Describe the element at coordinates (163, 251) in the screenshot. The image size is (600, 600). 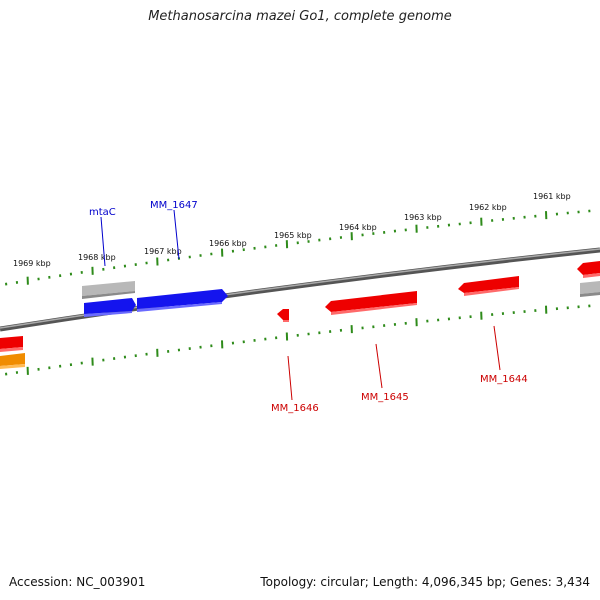
I see `tick-label-1967: 1967 kbp` at that location.